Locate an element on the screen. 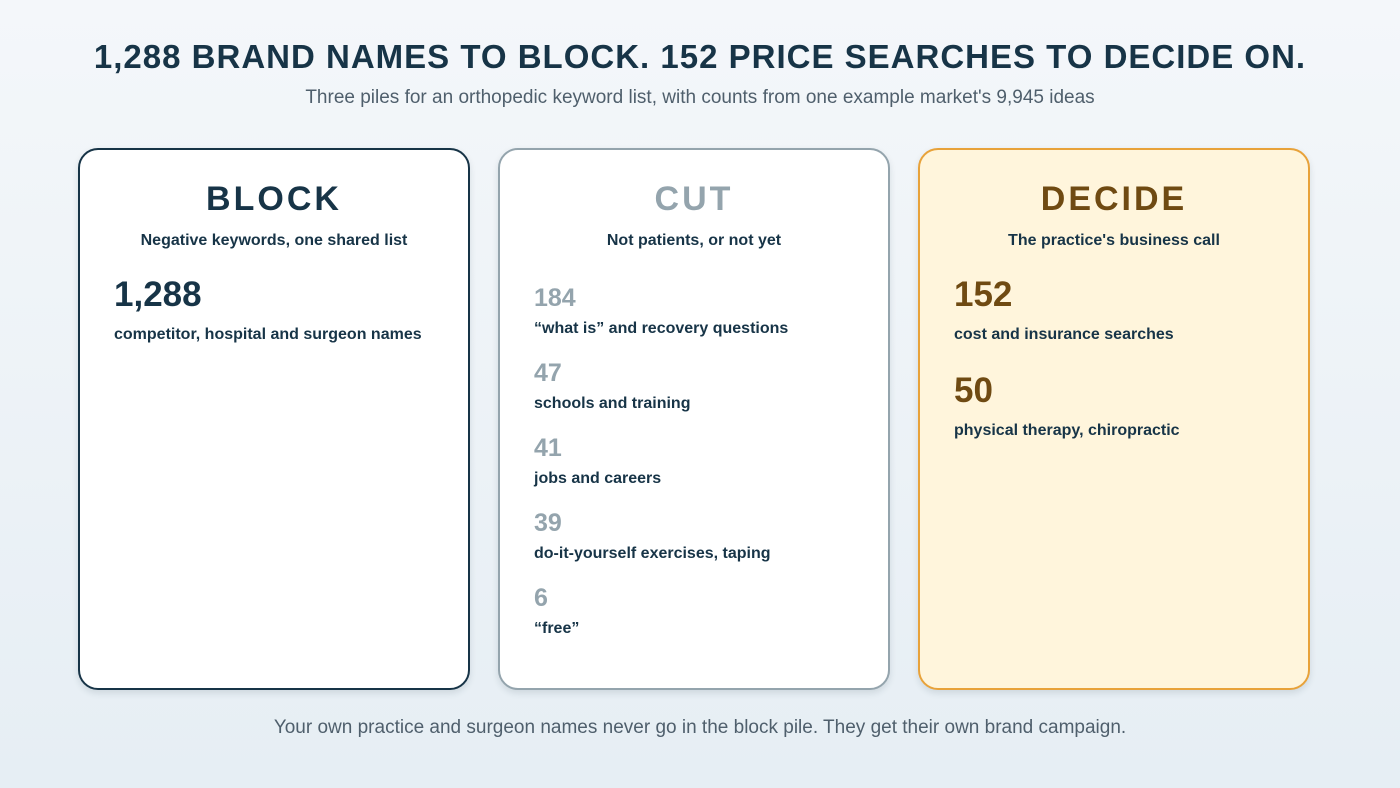 The height and width of the screenshot is (788, 1400). decide-card-heading: DECIDE is located at coordinates (1114, 199).